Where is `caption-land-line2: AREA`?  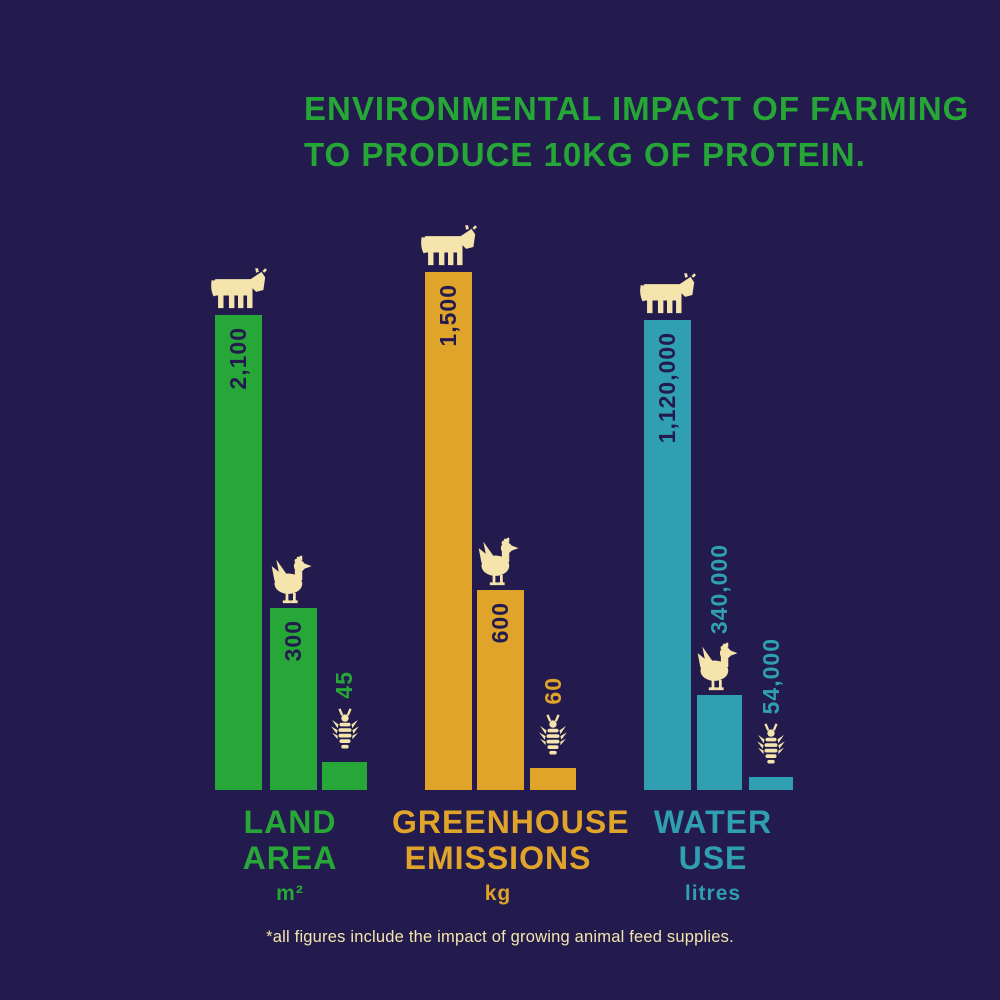 caption-land-line2: AREA is located at coordinates (290, 858).